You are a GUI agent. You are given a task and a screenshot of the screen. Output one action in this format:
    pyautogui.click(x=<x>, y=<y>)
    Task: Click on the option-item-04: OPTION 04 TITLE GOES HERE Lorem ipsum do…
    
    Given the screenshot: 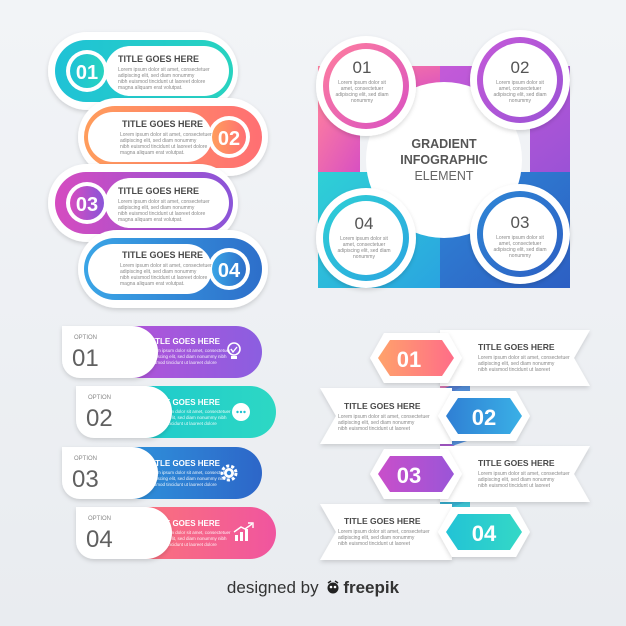 What is the action you would take?
    pyautogui.click(x=176, y=533)
    